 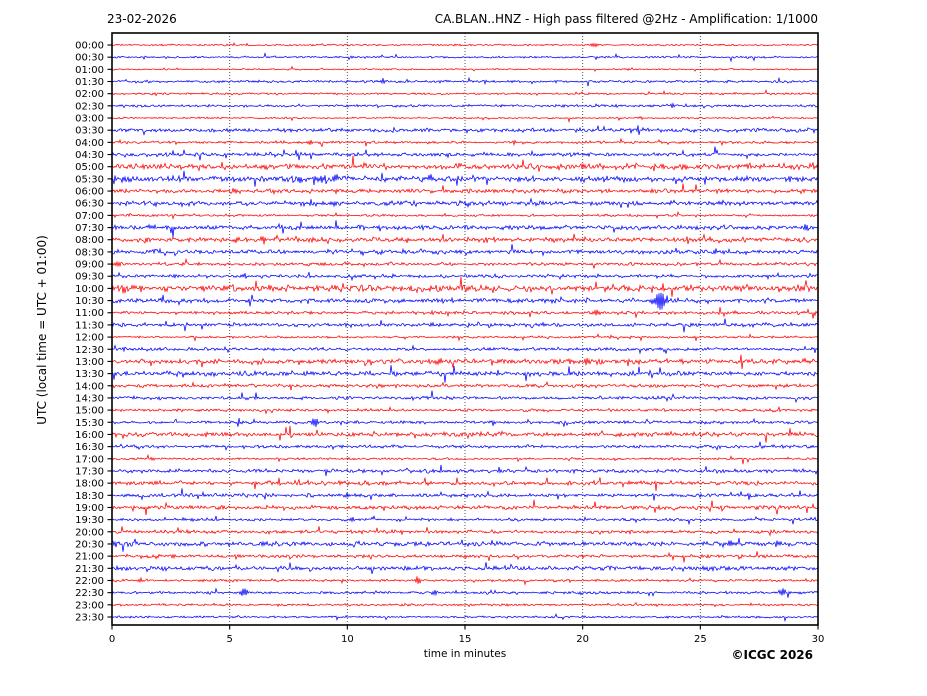 I want to click on y-tick-label-10:00: 10:00, so click(x=89, y=289).